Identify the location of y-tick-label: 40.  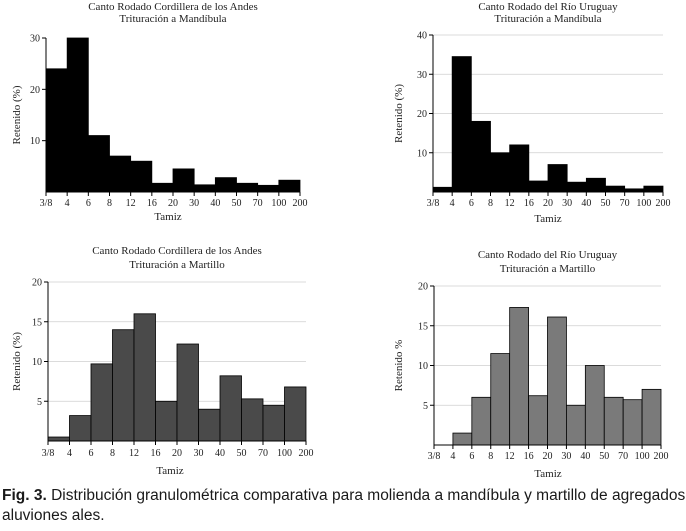
(422, 36).